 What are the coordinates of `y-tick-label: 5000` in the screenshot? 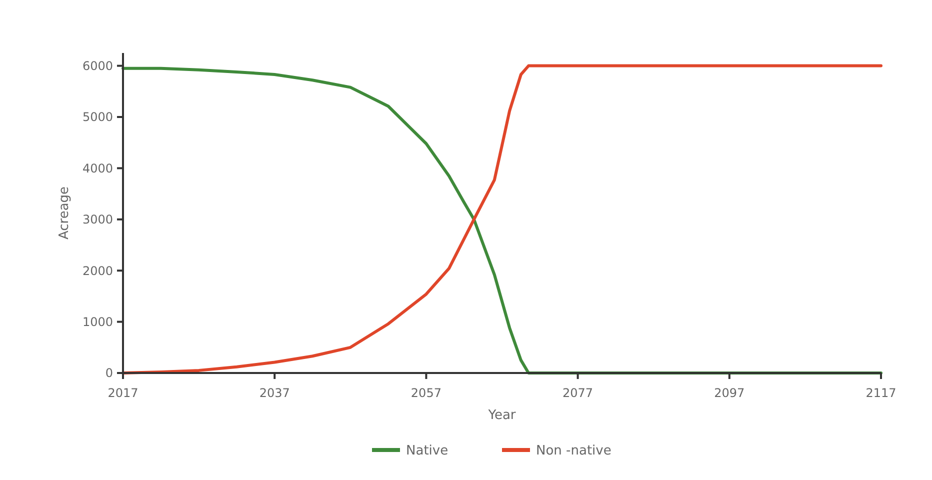 It's located at (97, 117).